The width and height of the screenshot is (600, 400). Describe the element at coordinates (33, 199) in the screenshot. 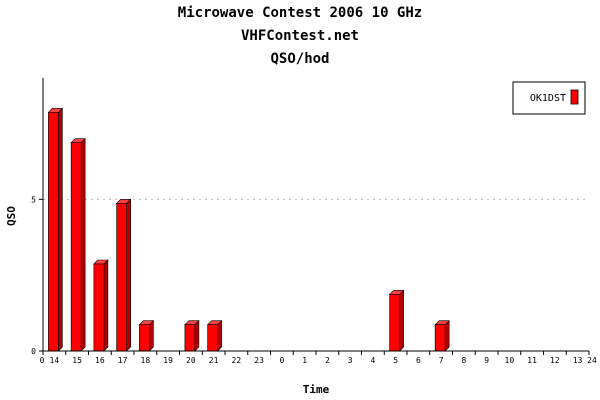

I see `y-tick-label: 5` at that location.